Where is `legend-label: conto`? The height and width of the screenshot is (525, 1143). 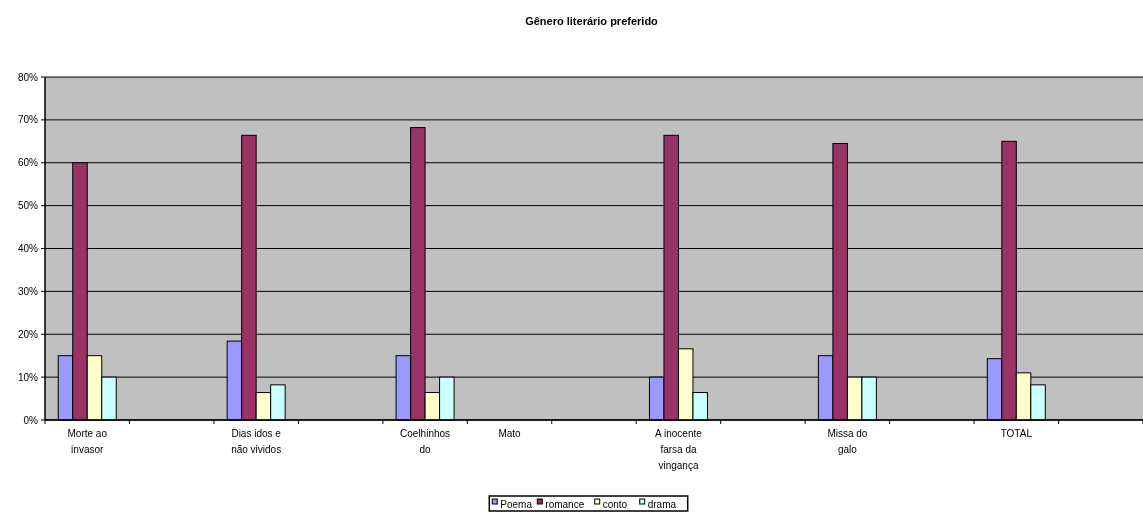
legend-label: conto is located at coordinates (615, 504).